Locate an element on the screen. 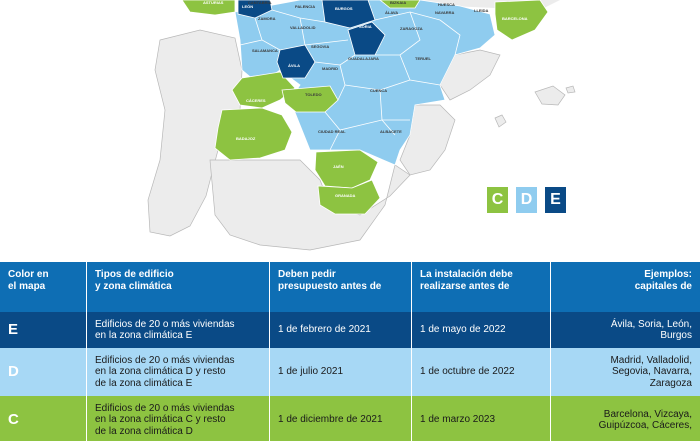 This screenshot has width=700, height=441. province-label: LEÓN is located at coordinates (247, 6).